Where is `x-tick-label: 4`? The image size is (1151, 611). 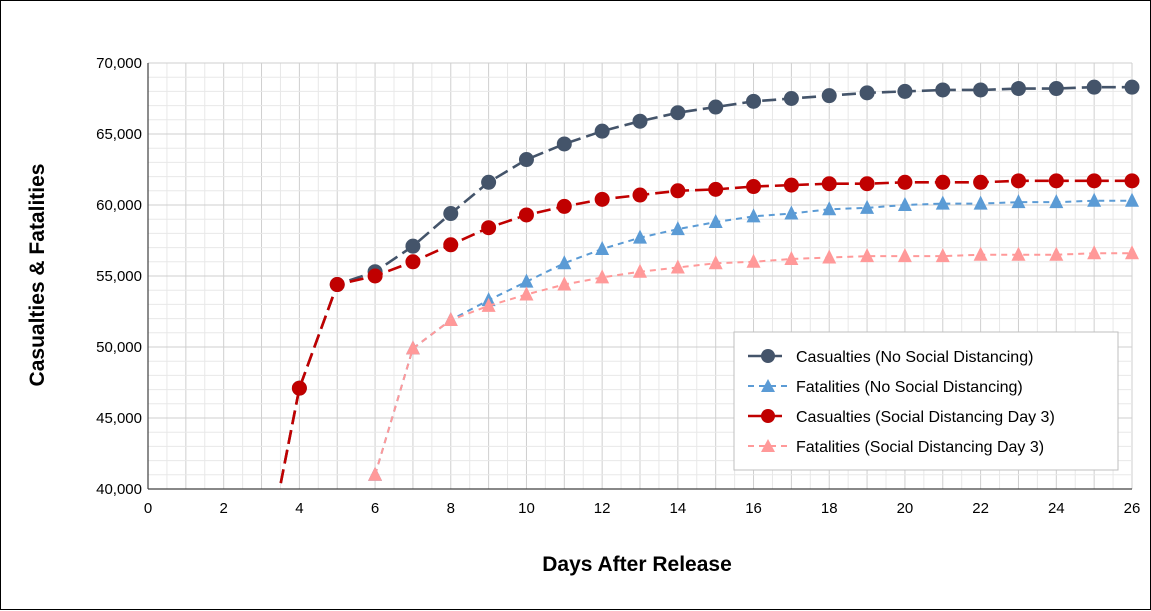 x-tick-label: 4 is located at coordinates (299, 508).